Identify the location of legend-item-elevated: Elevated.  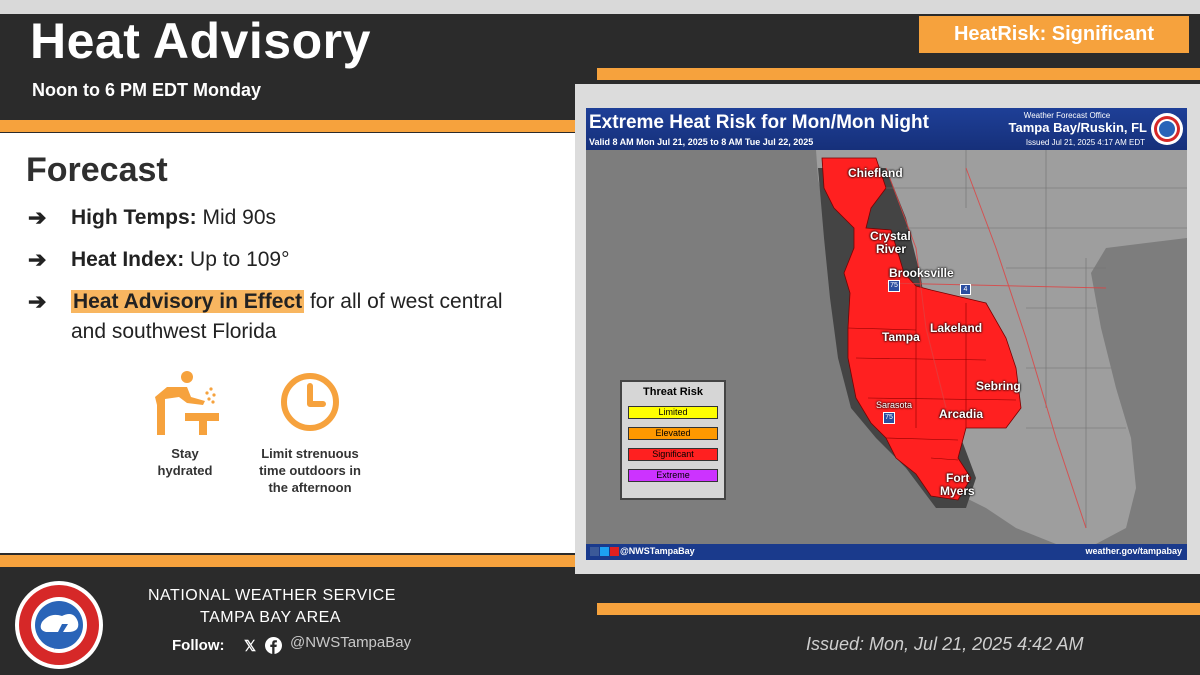
(673, 433).